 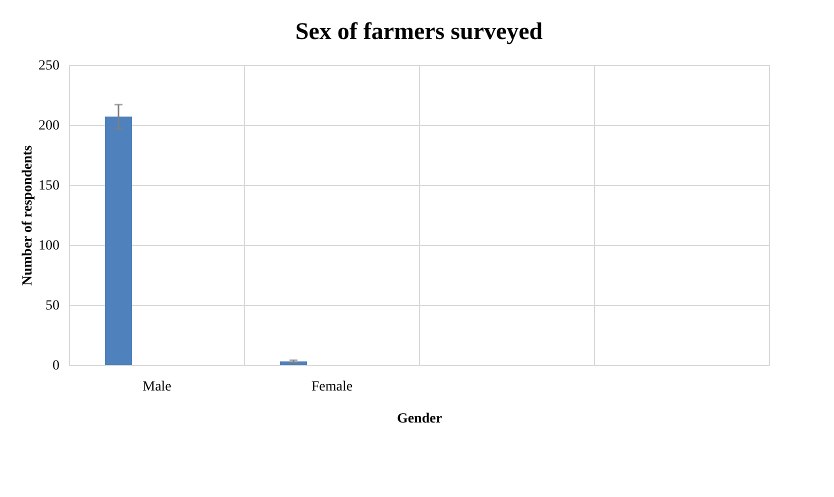 What do you see at coordinates (419, 419) in the screenshot?
I see `x-axis-title: Gender` at bounding box center [419, 419].